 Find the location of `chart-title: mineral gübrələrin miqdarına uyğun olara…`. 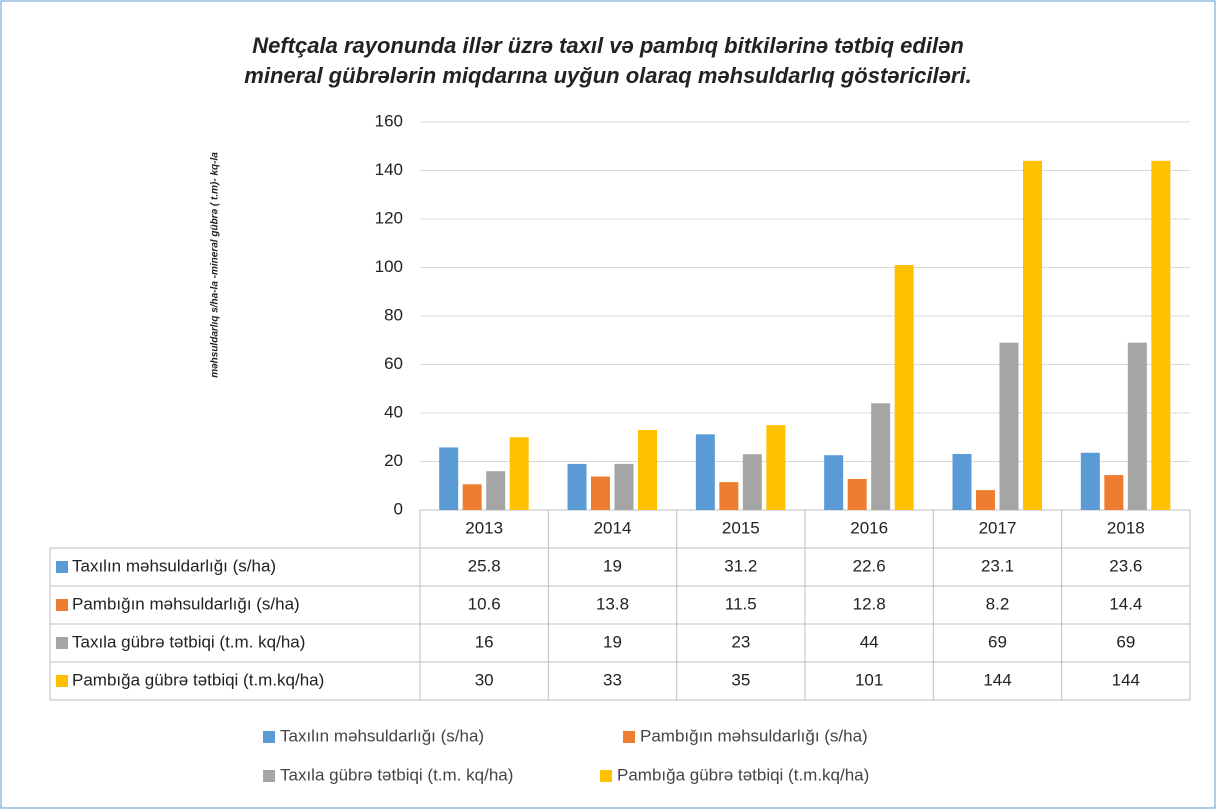

chart-title: mineral gübrələrin miqdarına uyğun olara… is located at coordinates (607, 75).